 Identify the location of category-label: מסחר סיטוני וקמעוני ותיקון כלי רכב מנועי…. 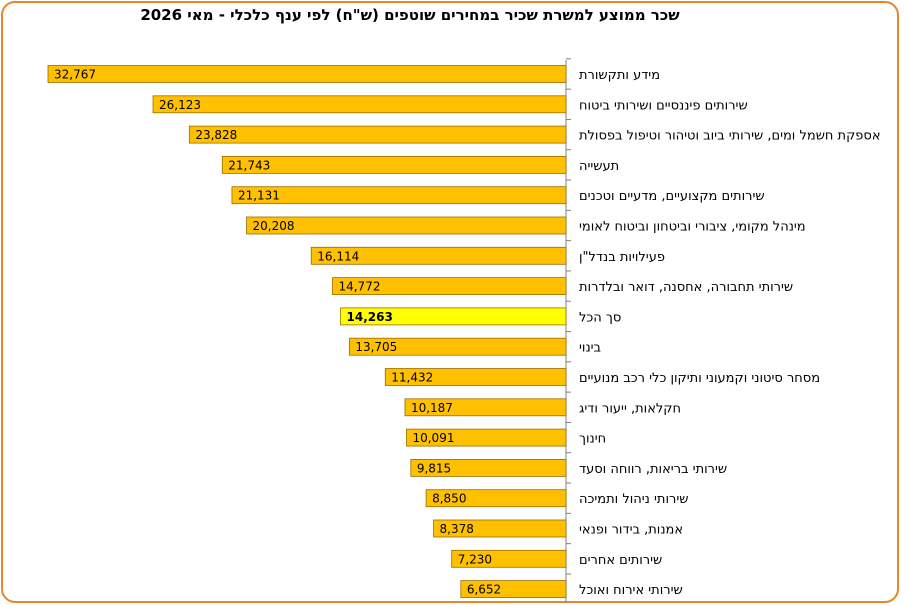
(699, 378).